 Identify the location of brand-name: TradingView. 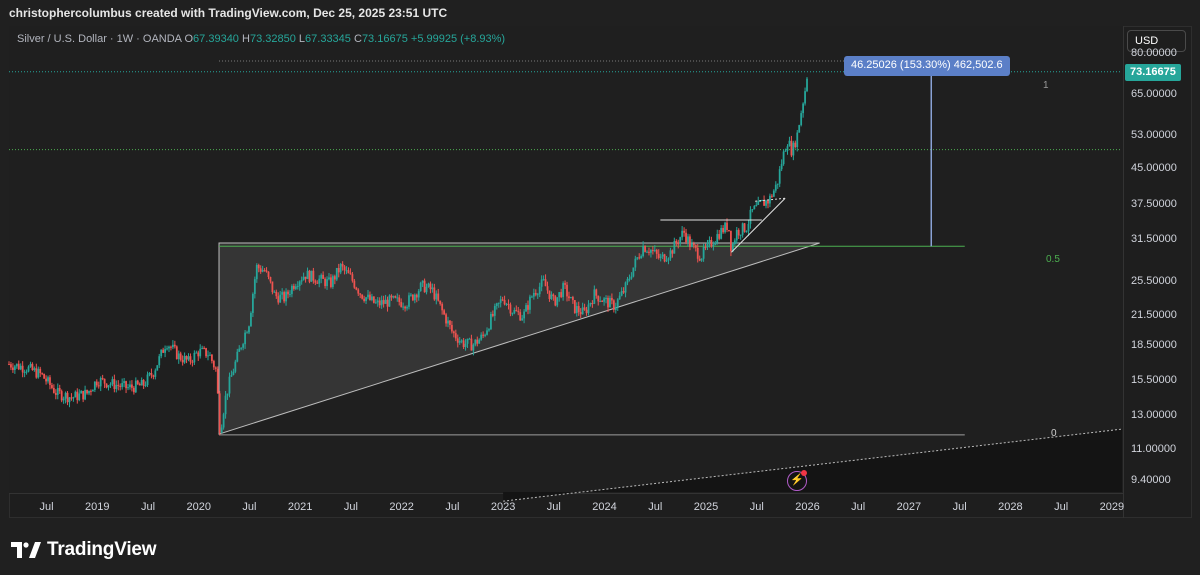
(102, 549).